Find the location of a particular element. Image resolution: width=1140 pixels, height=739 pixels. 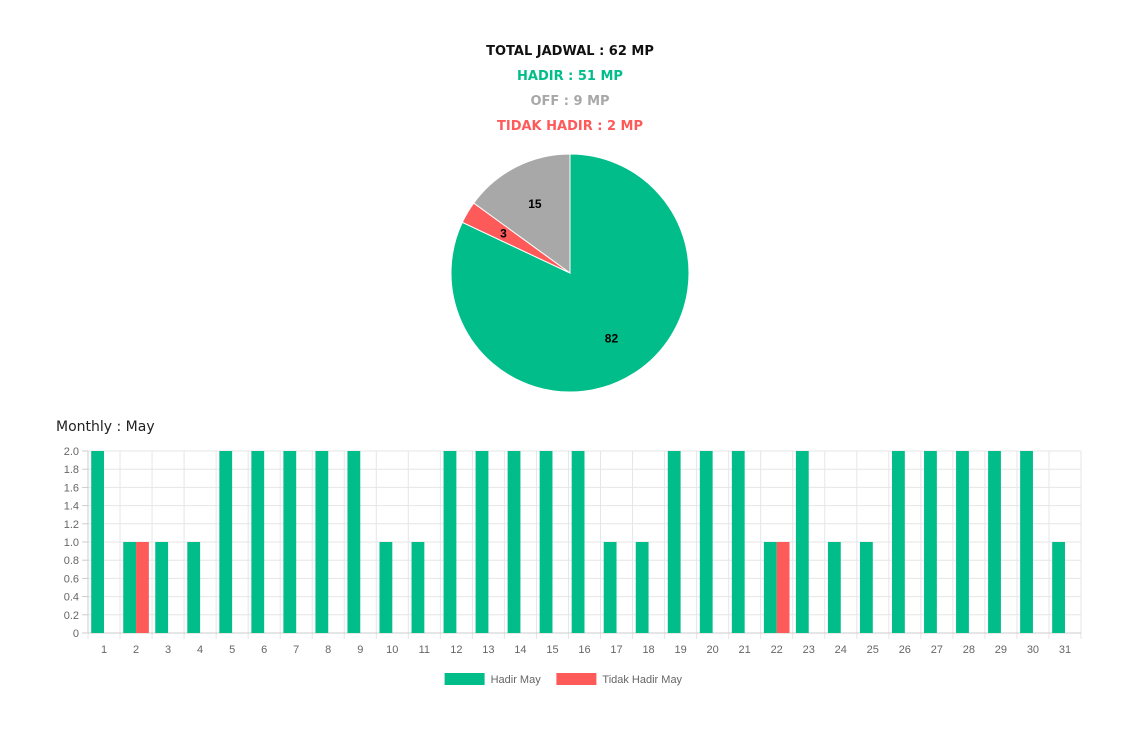

attendance-pie-chart: 82 3 15 is located at coordinates (570, 273).